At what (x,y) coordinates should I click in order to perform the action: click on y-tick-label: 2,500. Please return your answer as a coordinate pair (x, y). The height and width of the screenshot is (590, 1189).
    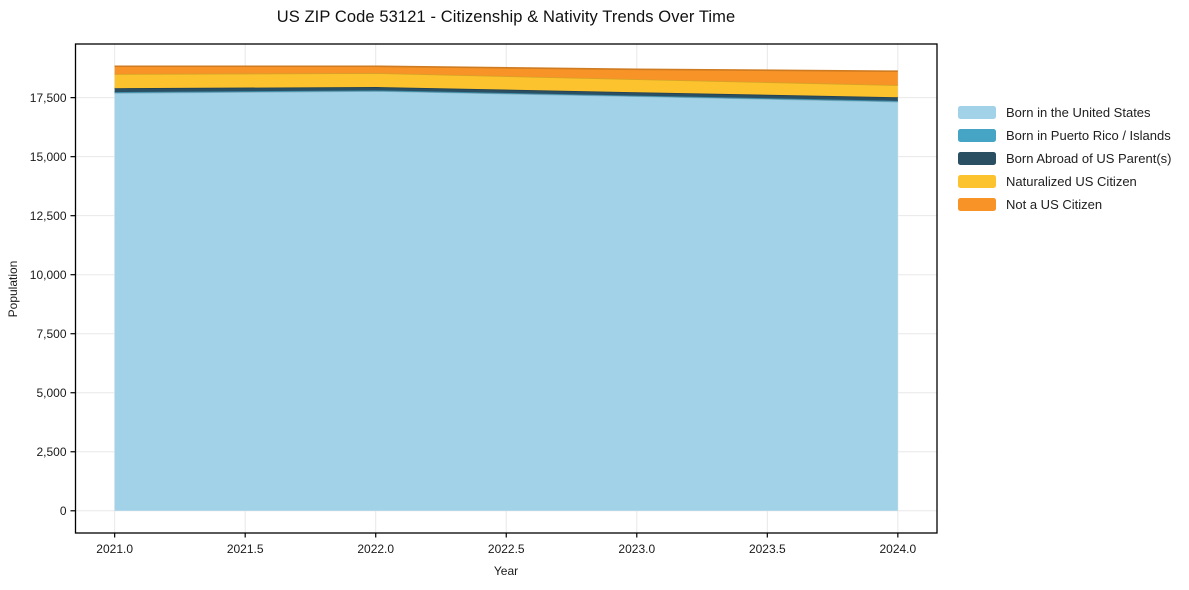
    Looking at the image, I should click on (51, 452).